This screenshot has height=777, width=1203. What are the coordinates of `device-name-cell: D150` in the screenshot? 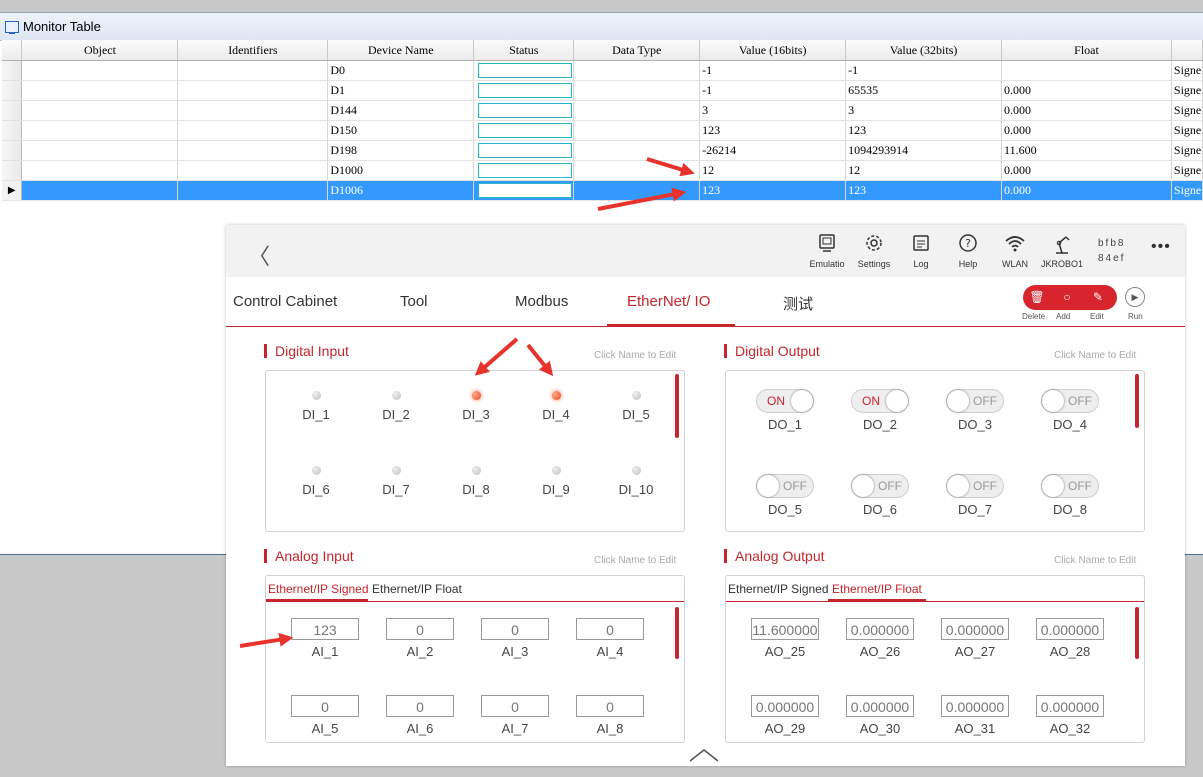 It's located at (401, 130).